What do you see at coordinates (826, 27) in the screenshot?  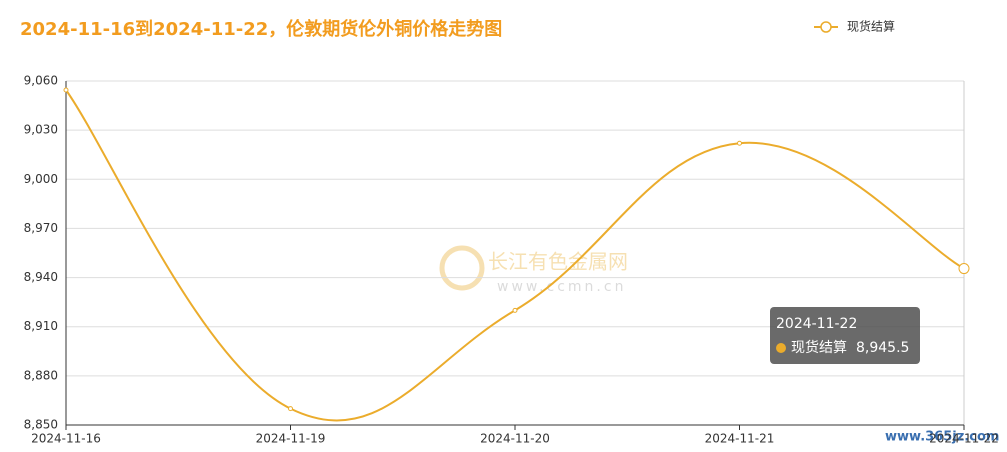 I see `legend-marker` at bounding box center [826, 27].